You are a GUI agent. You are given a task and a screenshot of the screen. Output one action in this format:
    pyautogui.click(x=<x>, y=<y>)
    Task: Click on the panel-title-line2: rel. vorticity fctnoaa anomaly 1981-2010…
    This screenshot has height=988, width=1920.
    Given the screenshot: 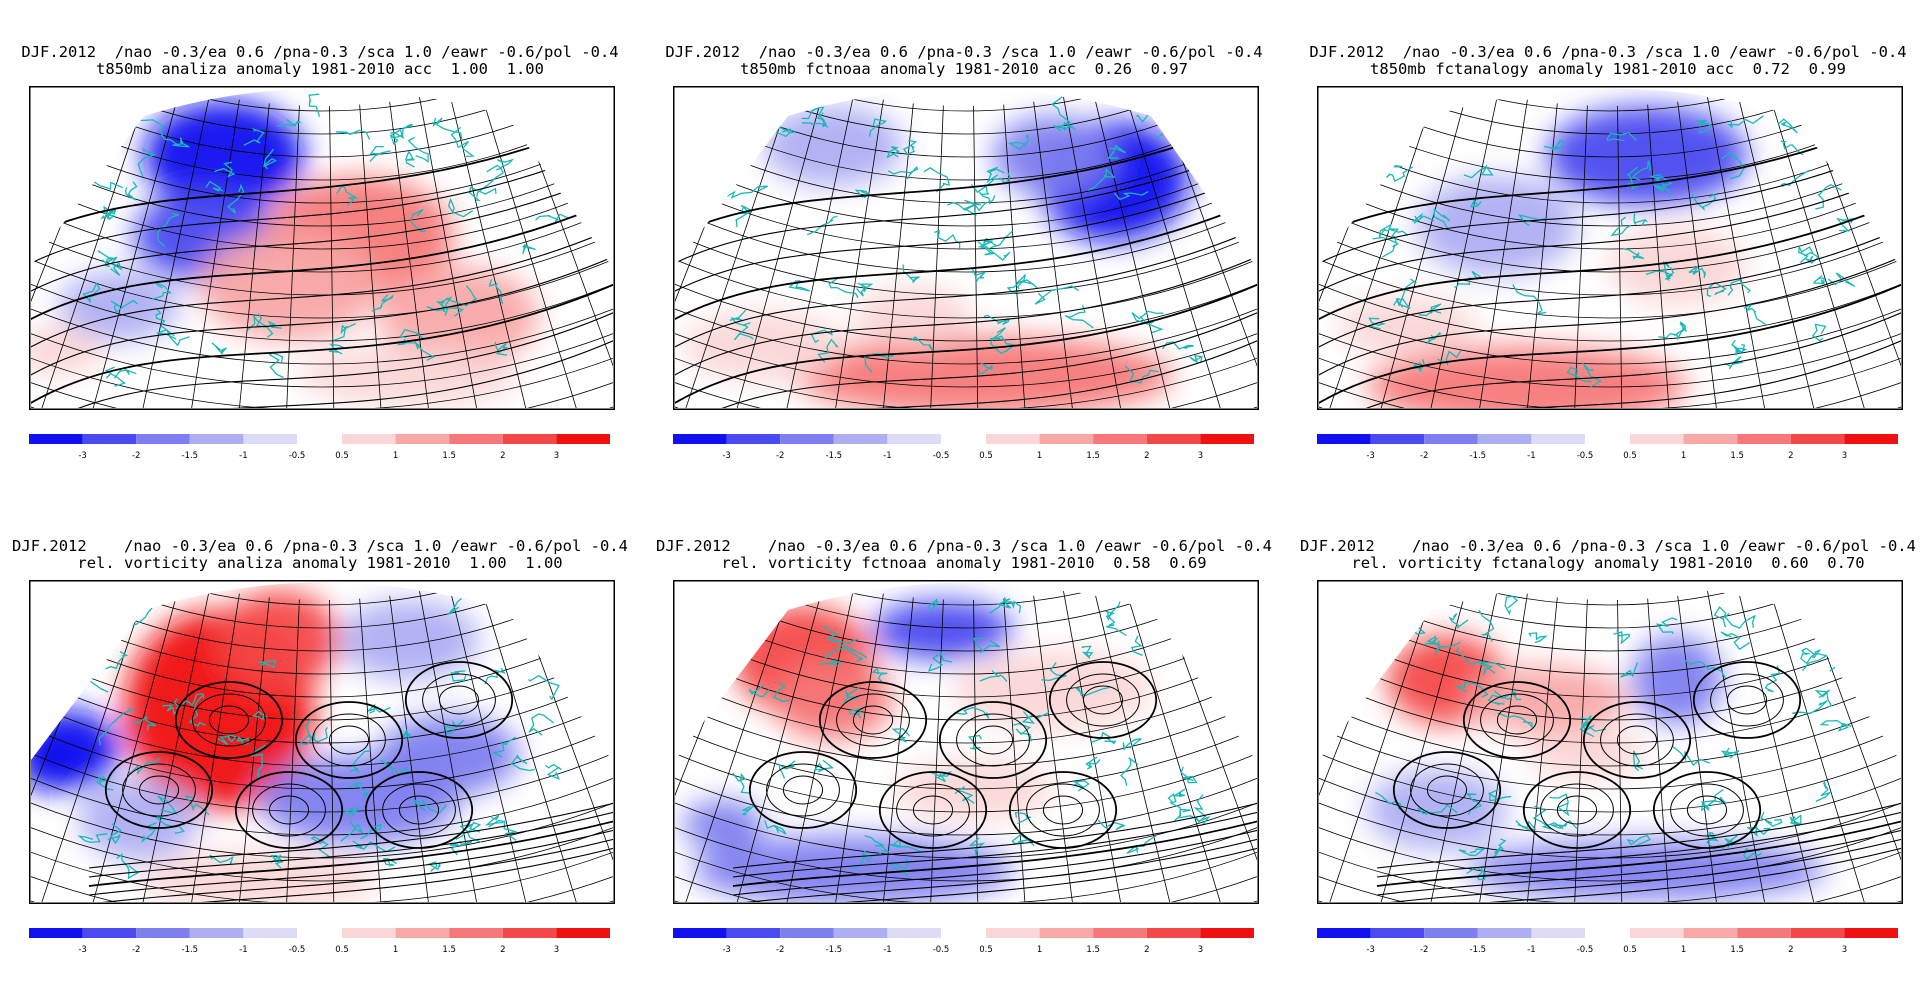 What is the action you would take?
    pyautogui.click(x=964, y=563)
    